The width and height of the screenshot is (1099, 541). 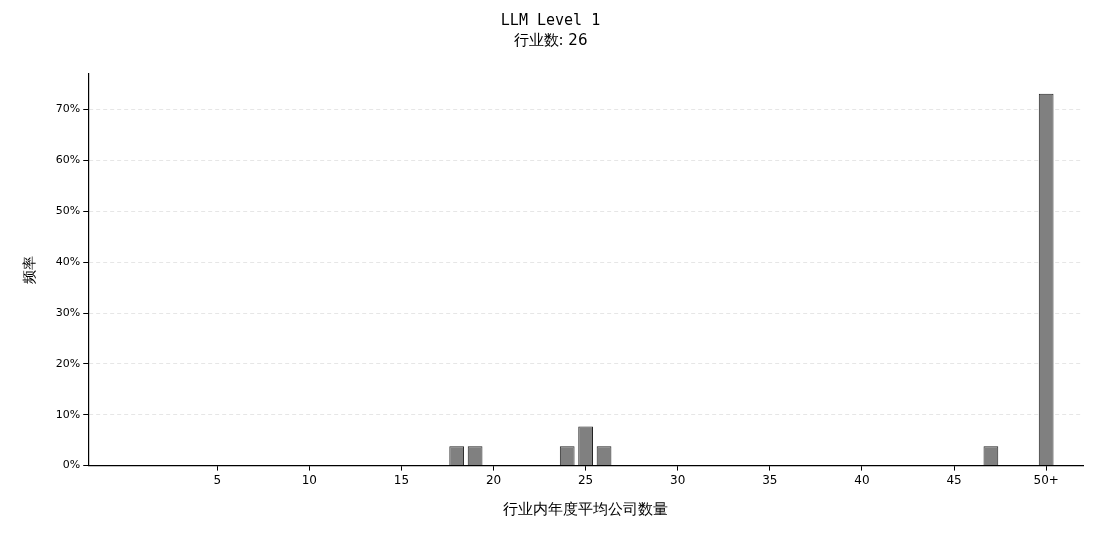 I want to click on x-tick-label: 30, so click(x=678, y=479).